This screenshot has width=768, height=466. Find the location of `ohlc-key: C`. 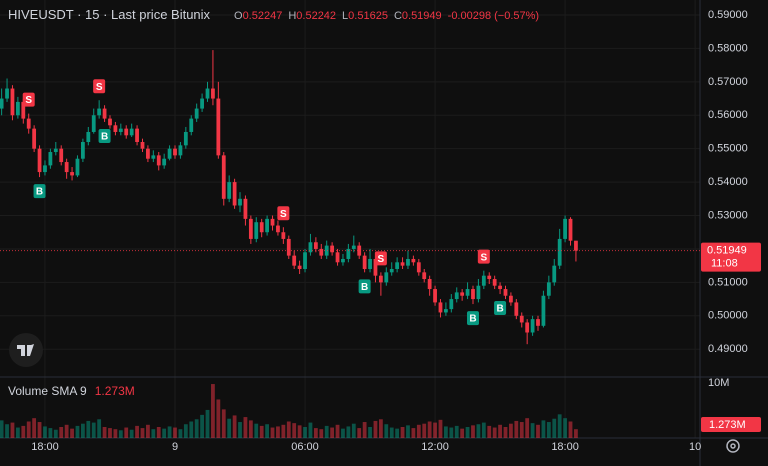

ohlc-key: C is located at coordinates (398, 16).